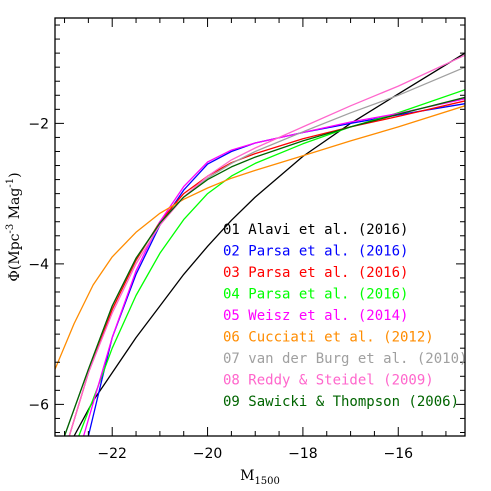 The height and width of the screenshot is (491, 491). I want to click on legend-entry-3: 03 Parsa et al. (2016), so click(315, 273).